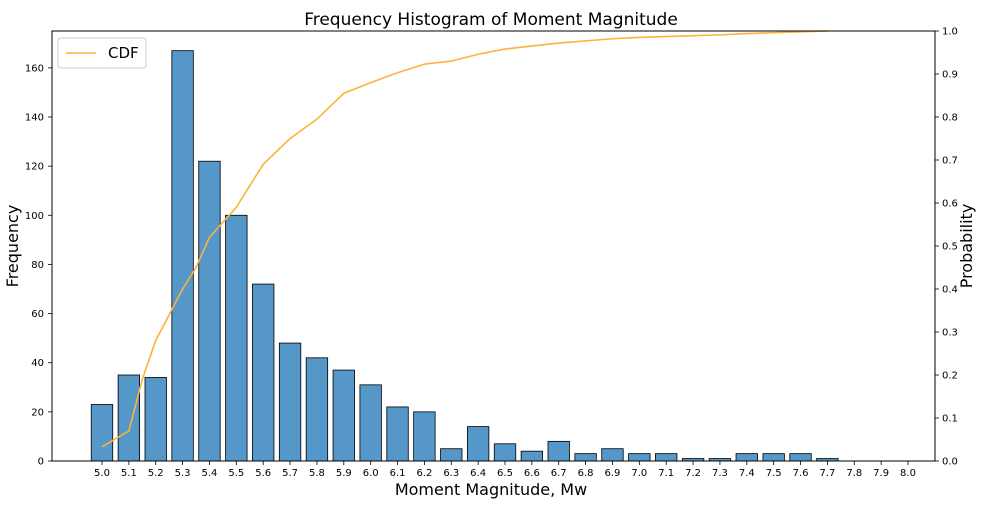 The width and height of the screenshot is (988, 509). Describe the element at coordinates (371, 473) in the screenshot. I see `x-tick-label-6.0: 6.0` at that location.